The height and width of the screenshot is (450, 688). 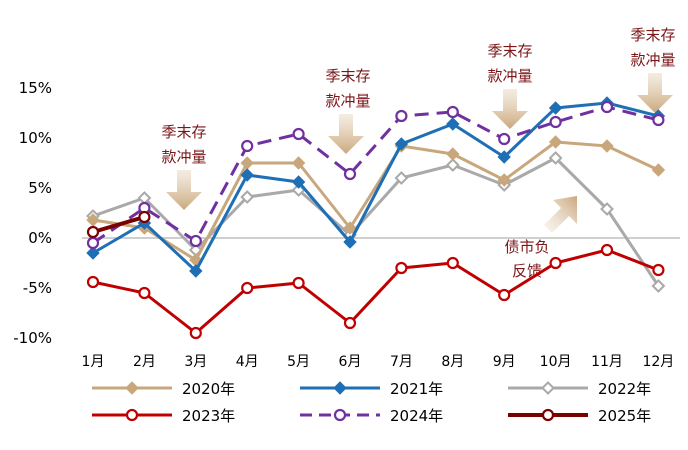 What do you see at coordinates (371, 402) in the screenshot?
I see `legend: 2020年 2021年 2022年 2023年 2024年 2025年` at bounding box center [371, 402].